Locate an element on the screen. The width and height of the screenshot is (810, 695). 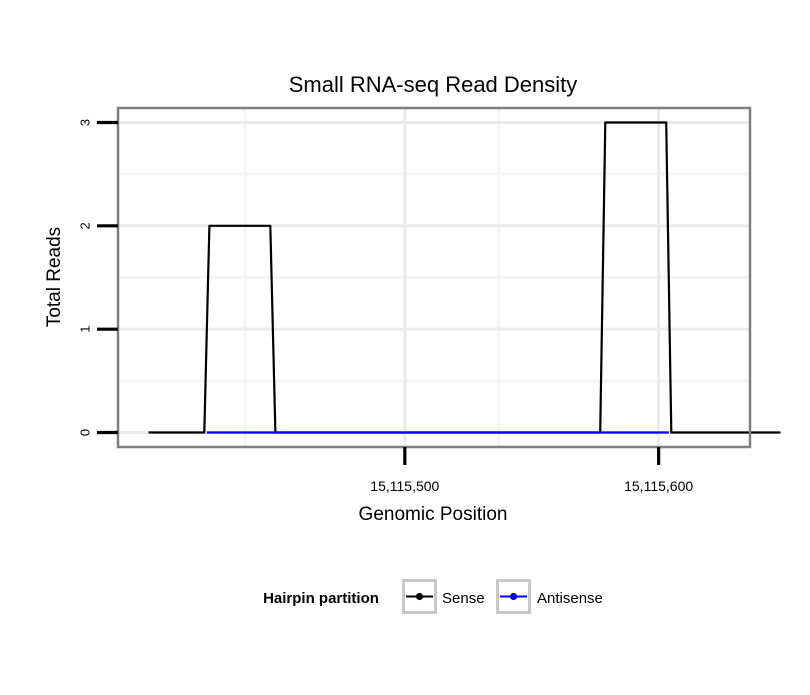
x-axis: 15,115,500 15,115,600 is located at coordinates (531, 470).